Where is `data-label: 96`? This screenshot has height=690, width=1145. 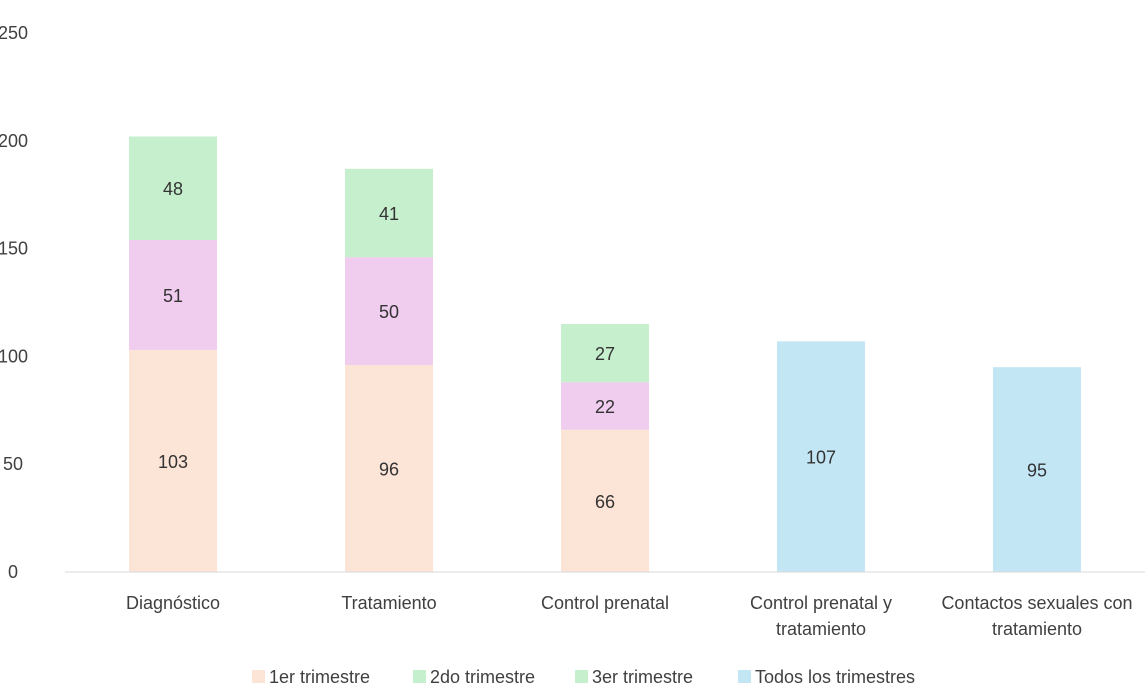 data-label: 96 is located at coordinates (389, 470).